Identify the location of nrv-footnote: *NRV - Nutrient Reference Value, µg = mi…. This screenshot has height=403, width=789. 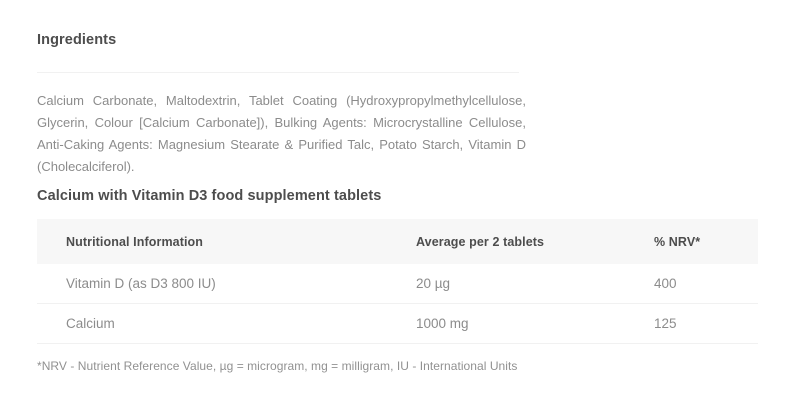
(277, 366).